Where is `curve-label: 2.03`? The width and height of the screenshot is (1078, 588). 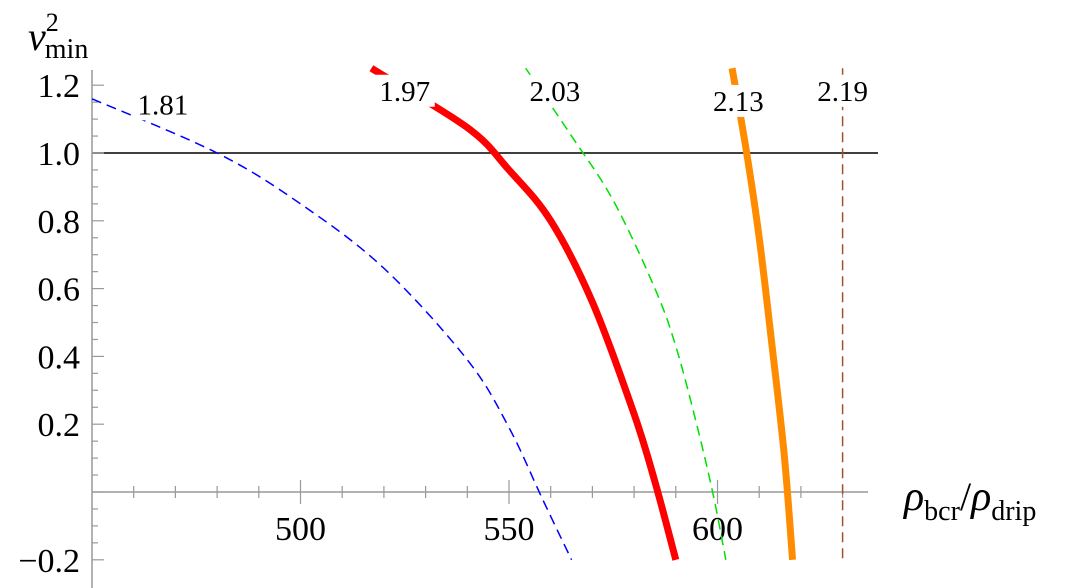 curve-label: 2.03 is located at coordinates (554, 92).